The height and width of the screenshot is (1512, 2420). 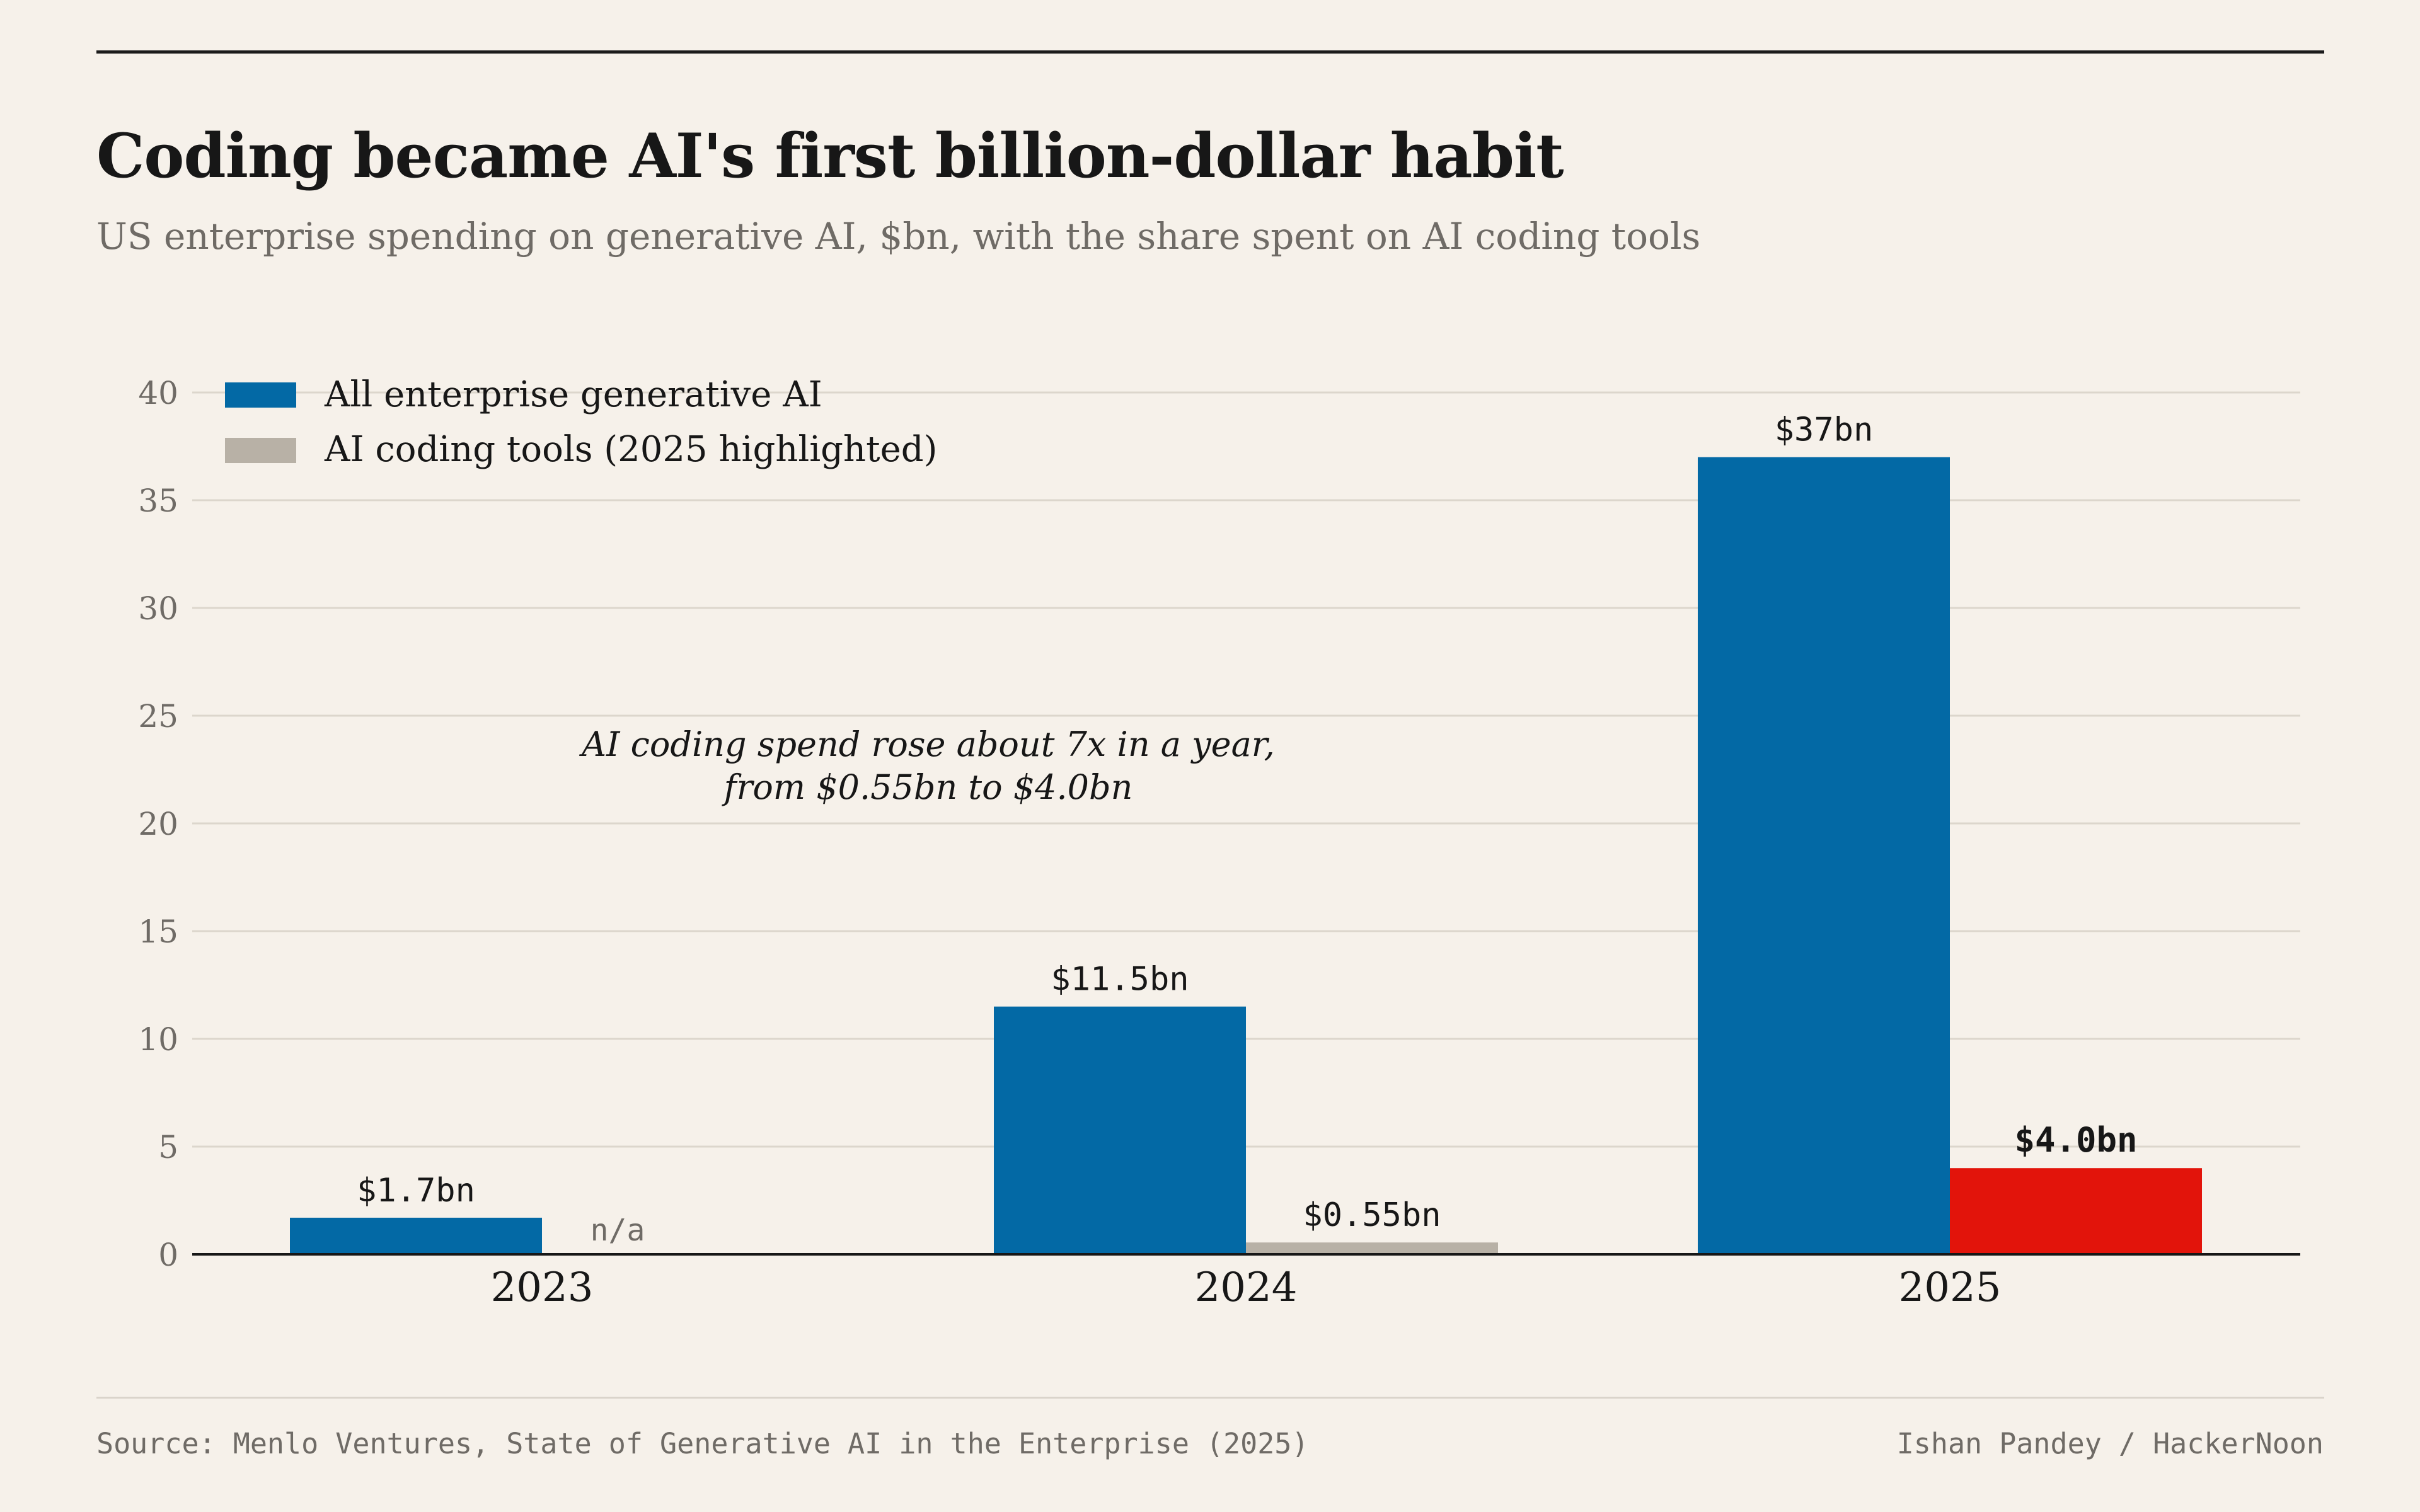 What do you see at coordinates (168, 1147) in the screenshot?
I see `y-tick-label: 5` at bounding box center [168, 1147].